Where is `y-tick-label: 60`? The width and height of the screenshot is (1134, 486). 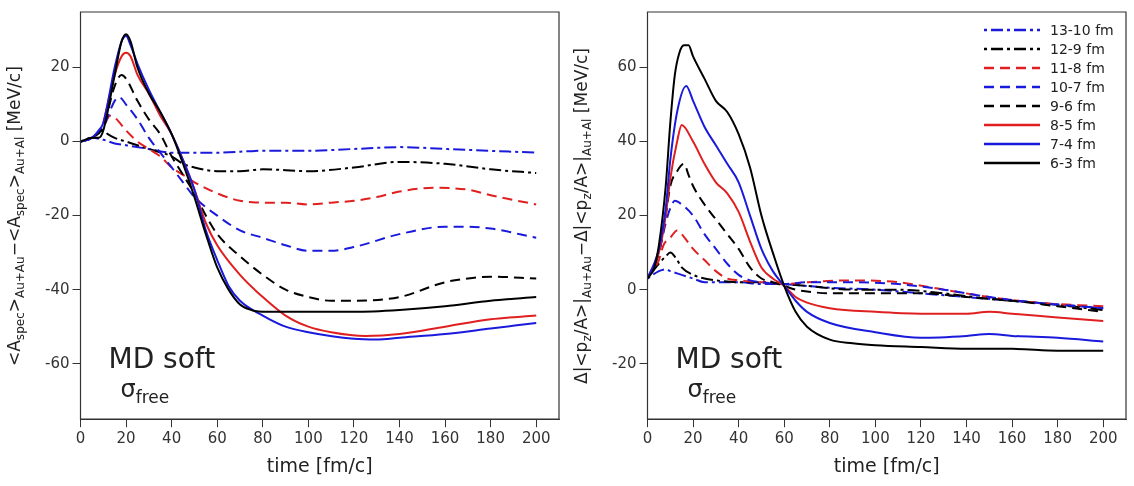 y-tick-label: 60 is located at coordinates (627, 66).